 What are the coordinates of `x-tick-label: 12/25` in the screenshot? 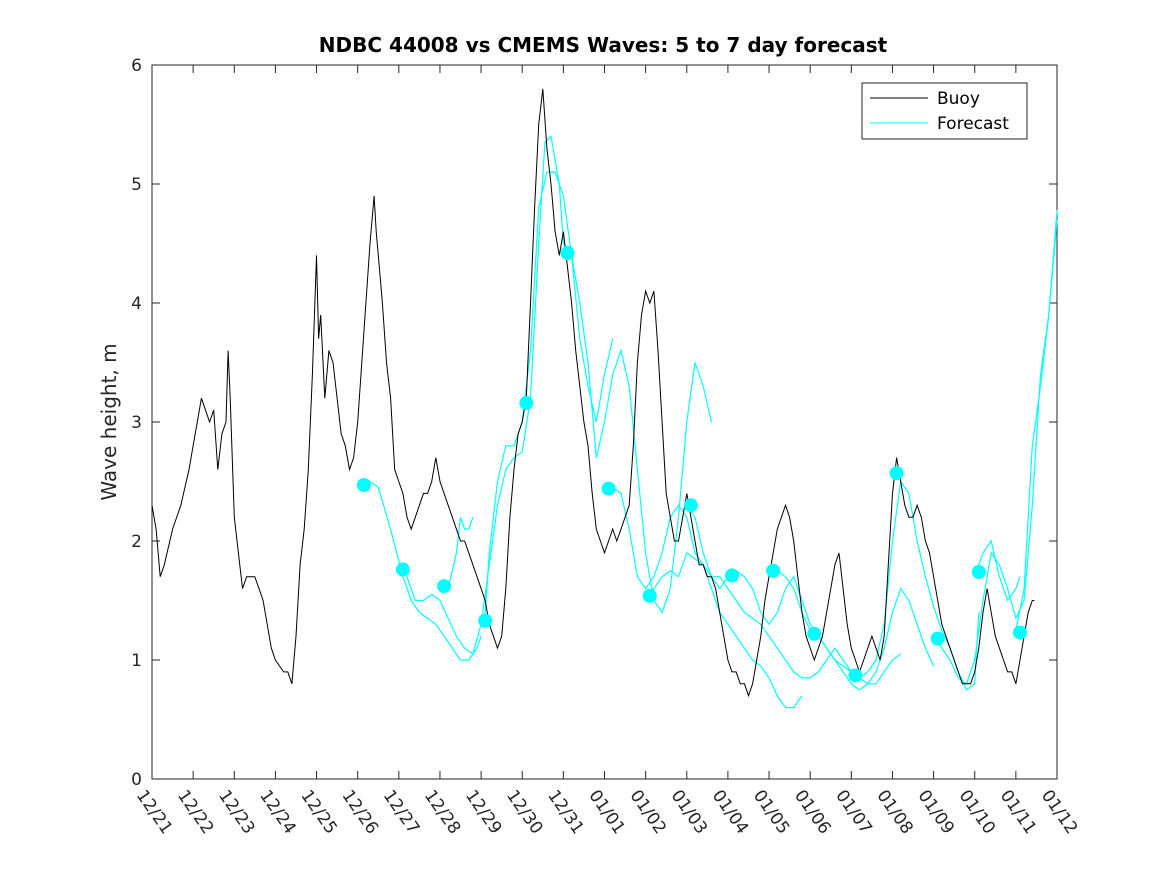 It's located at (318, 812).